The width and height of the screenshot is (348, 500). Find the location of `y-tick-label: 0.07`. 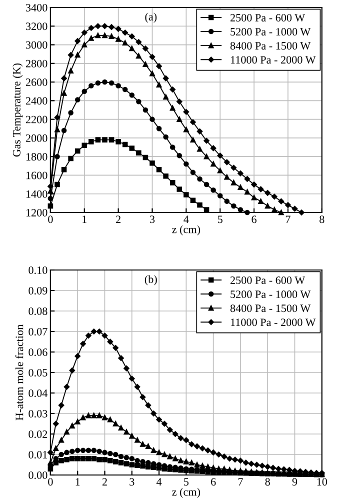

y-tick-label: 0.07 is located at coordinates (38, 332).